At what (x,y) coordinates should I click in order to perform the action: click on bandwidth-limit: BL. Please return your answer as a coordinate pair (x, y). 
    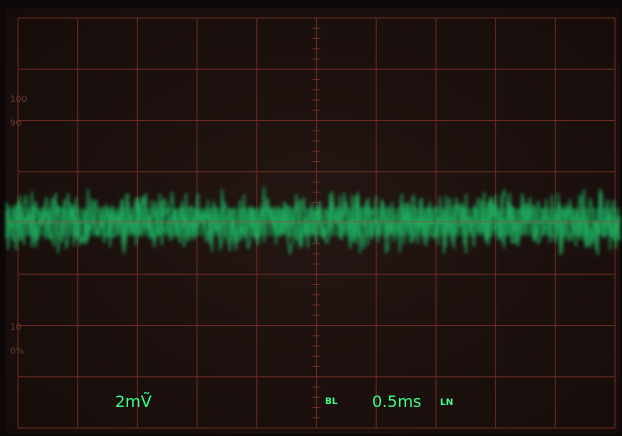
    Looking at the image, I should click on (331, 402).